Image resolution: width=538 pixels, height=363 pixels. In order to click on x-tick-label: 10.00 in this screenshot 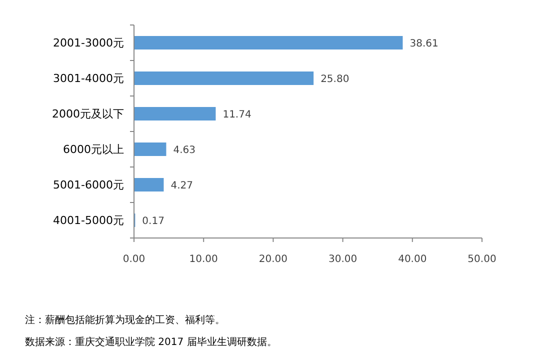, I will do `click(203, 259)`.